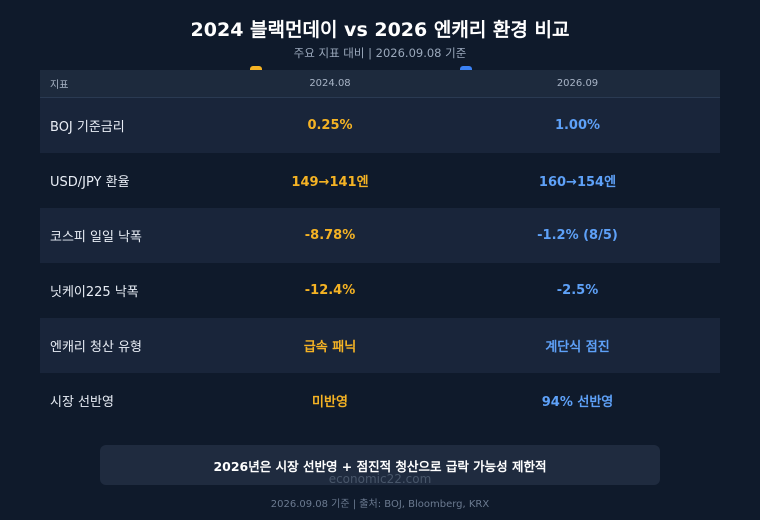 This screenshot has height=520, width=760. Describe the element at coordinates (577, 235) in the screenshot. I see `value-2026: -1.2% (8/5)` at that location.